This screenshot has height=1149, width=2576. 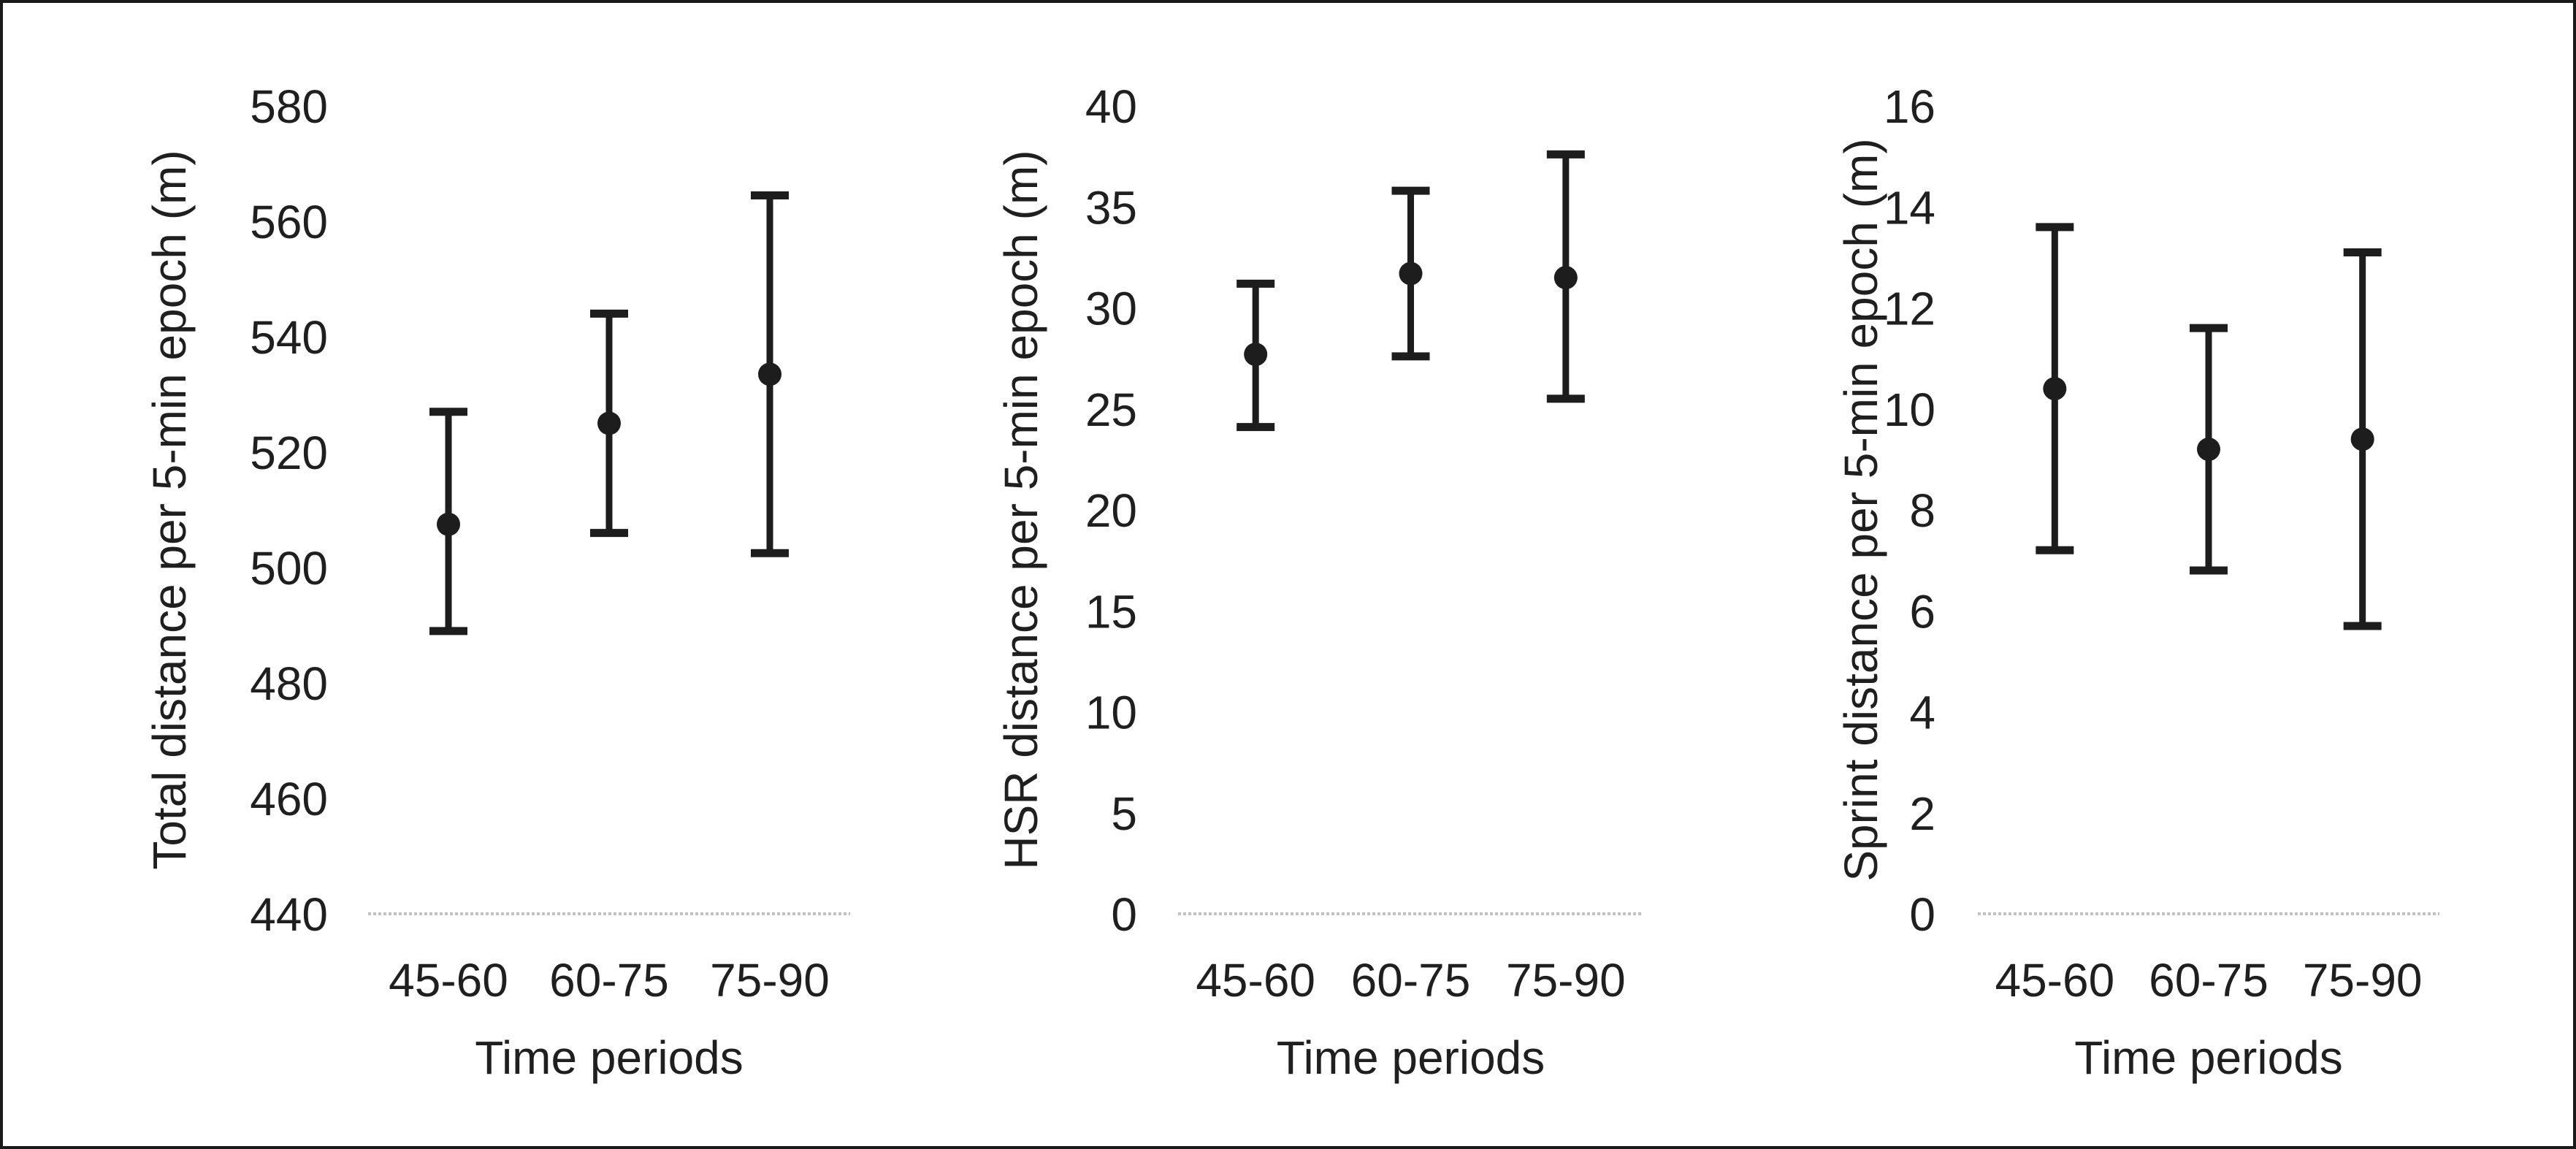 What do you see at coordinates (1111, 510) in the screenshot?
I see `y-tick-label: 20` at bounding box center [1111, 510].